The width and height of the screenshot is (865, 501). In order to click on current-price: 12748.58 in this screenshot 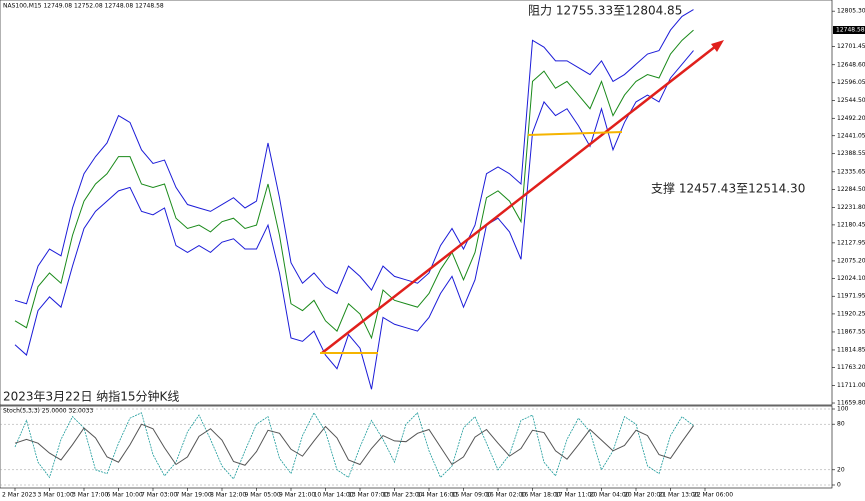, I will do `click(850, 30)`.